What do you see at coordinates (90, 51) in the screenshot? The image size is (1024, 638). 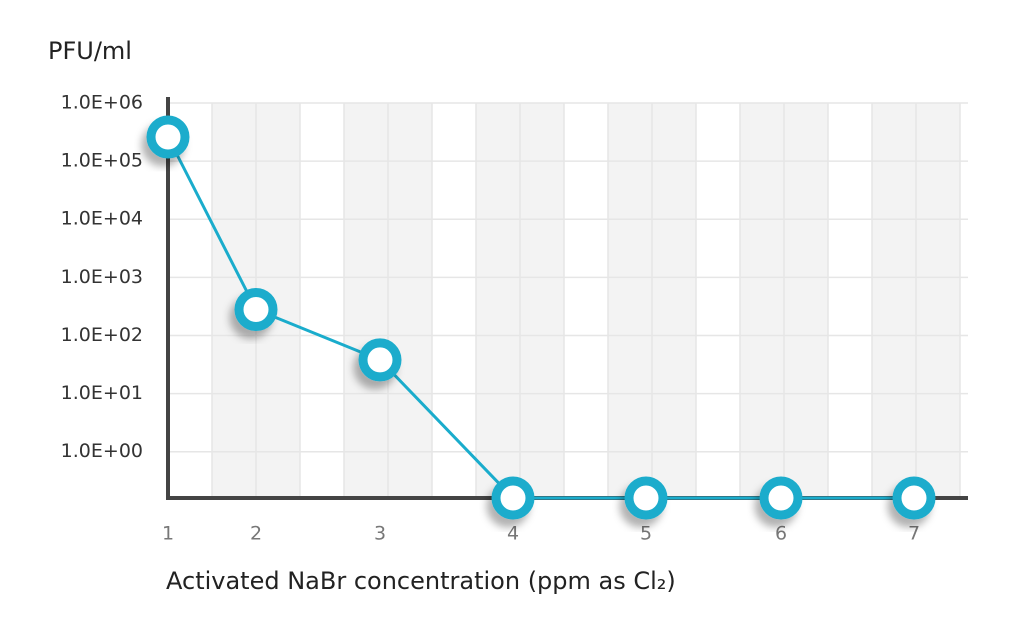 I see `y-axis-label: PFU/ml` at bounding box center [90, 51].